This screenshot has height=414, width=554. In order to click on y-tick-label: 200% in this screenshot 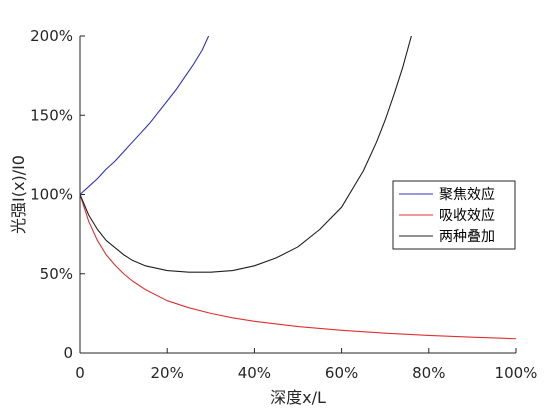, I will do `click(51, 36)`.